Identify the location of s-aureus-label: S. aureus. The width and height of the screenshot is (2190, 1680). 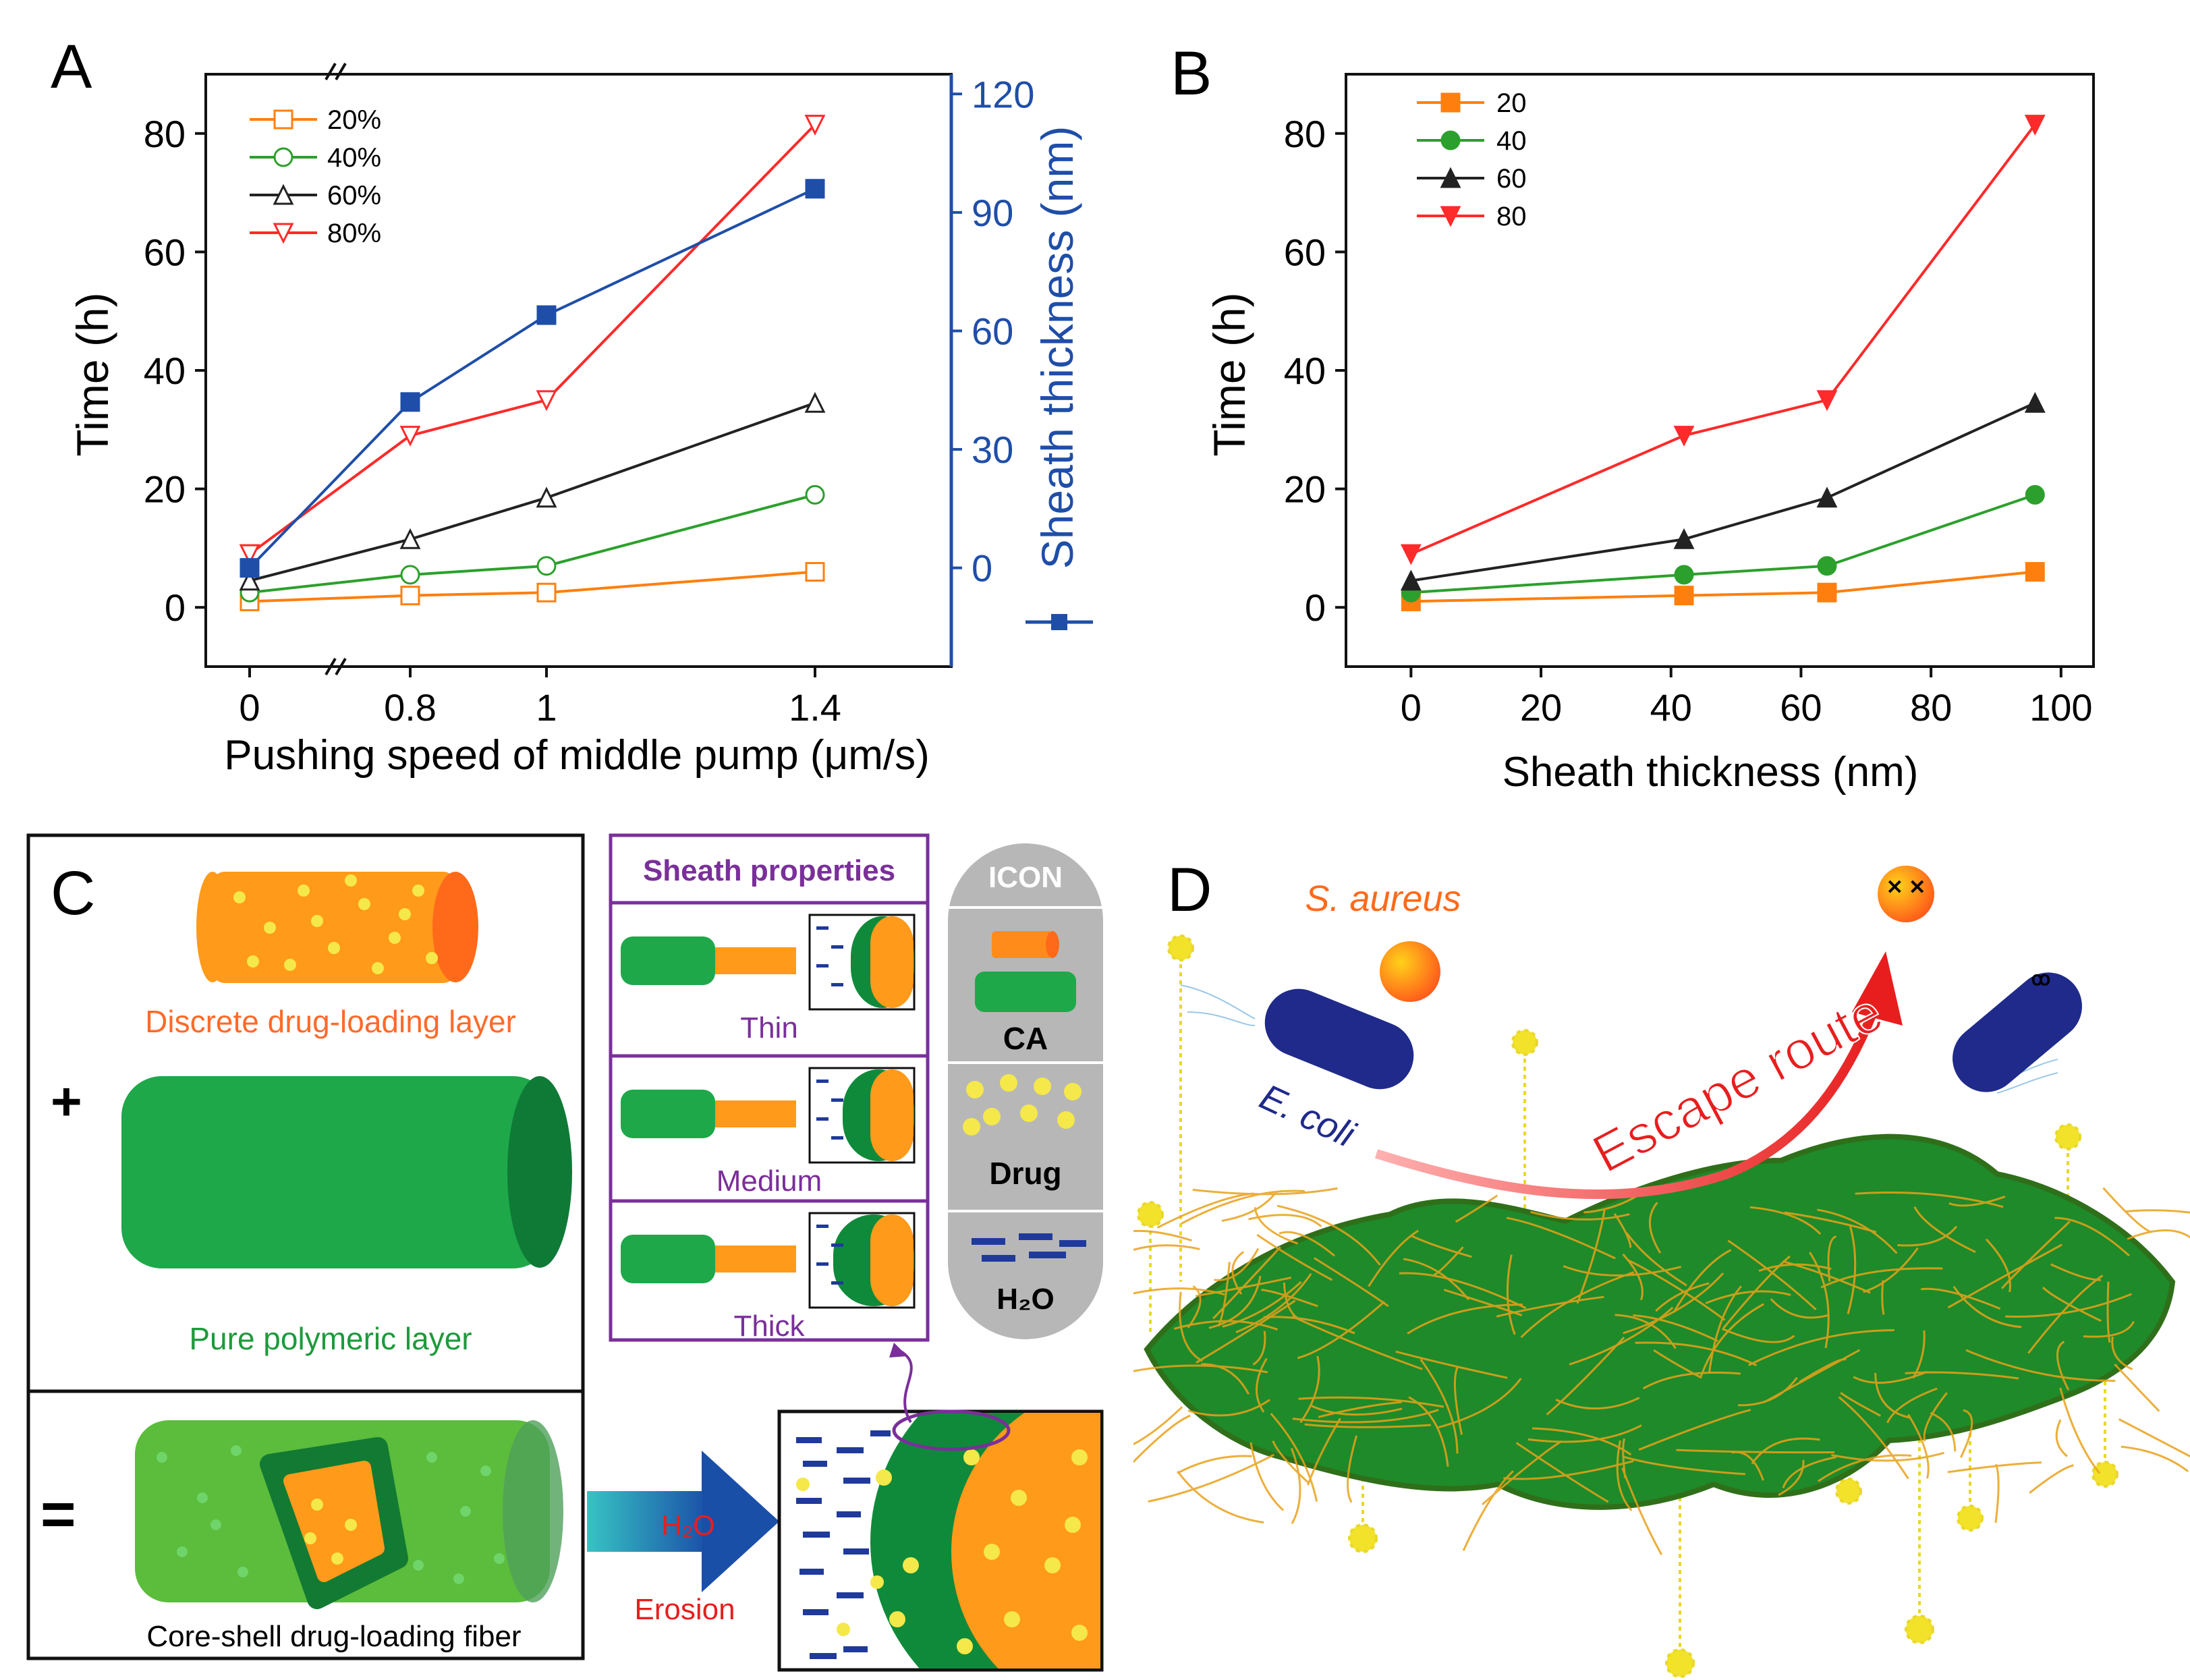
(1383, 898).